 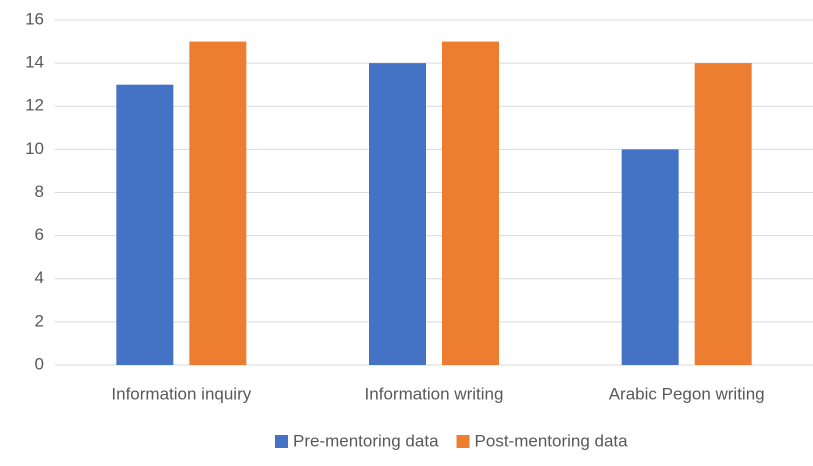 I want to click on x-tick-label: Arabic Pegon writing, so click(x=687, y=393).